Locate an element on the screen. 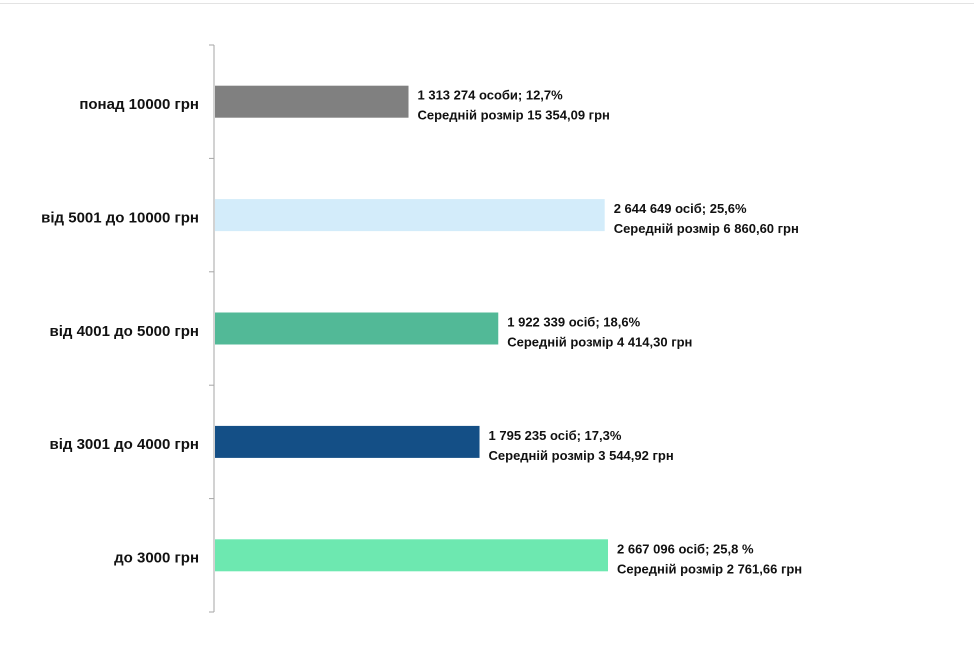  category-label: від 3001 до 4000 грн is located at coordinates (124, 444).